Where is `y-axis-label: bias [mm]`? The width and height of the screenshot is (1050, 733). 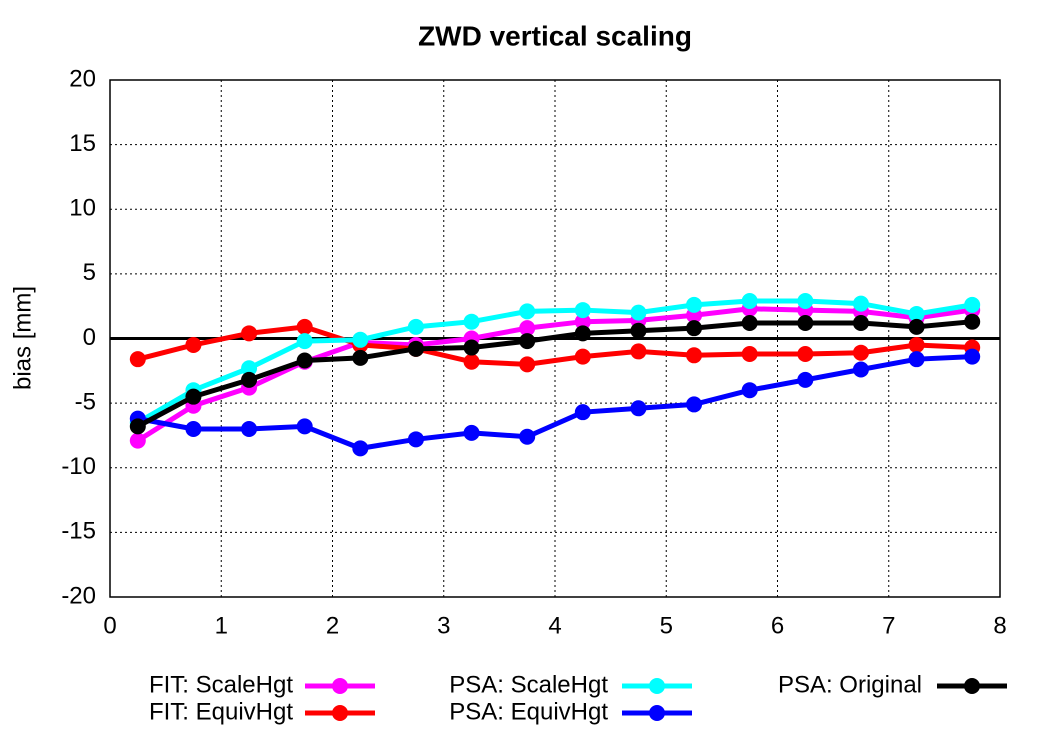 y-axis-label: bias [mm] is located at coordinates (22, 338).